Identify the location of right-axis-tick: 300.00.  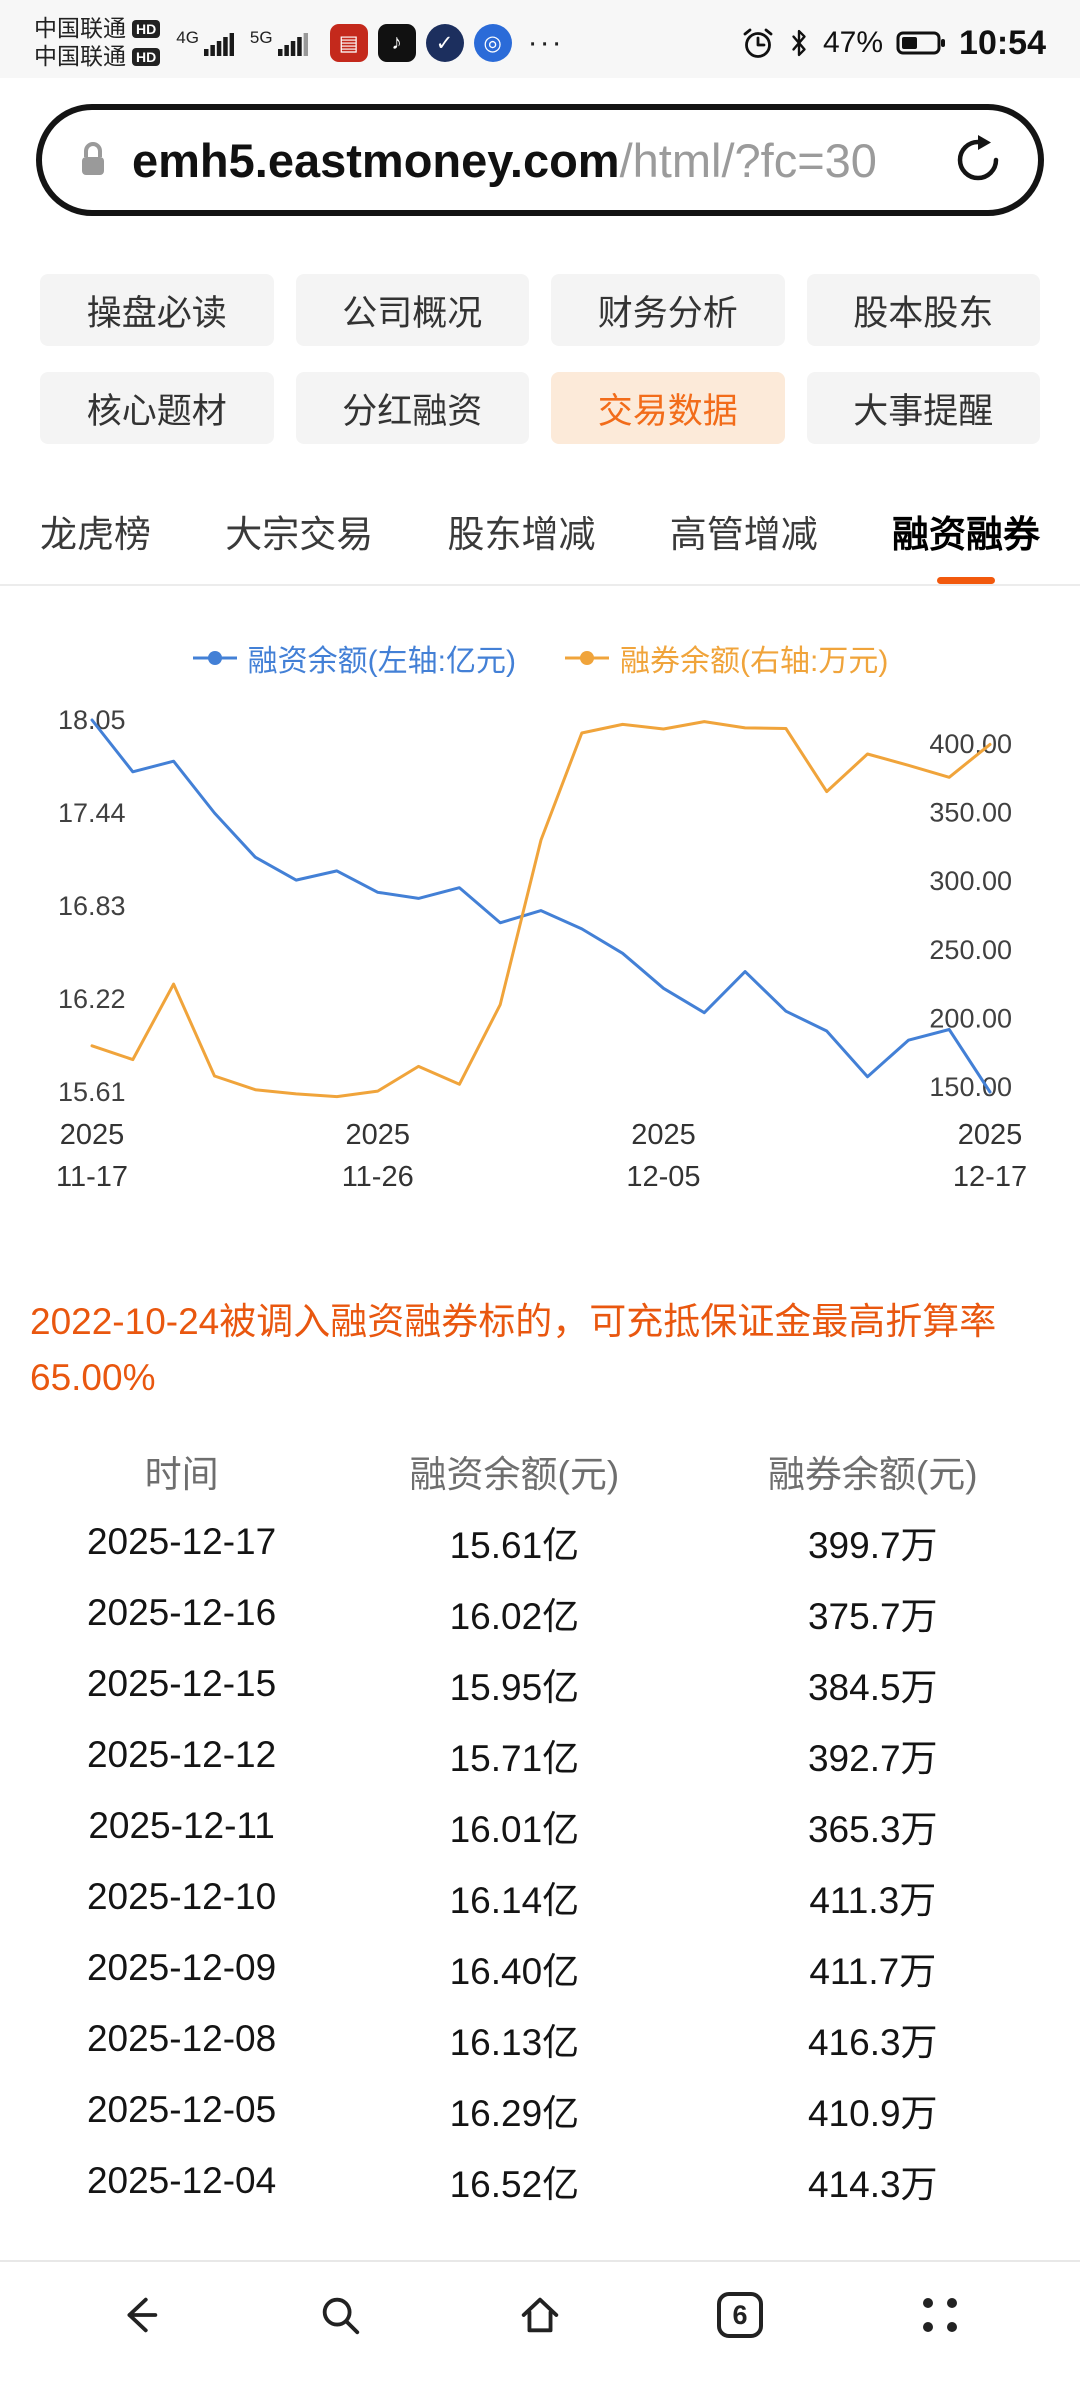
(970, 881).